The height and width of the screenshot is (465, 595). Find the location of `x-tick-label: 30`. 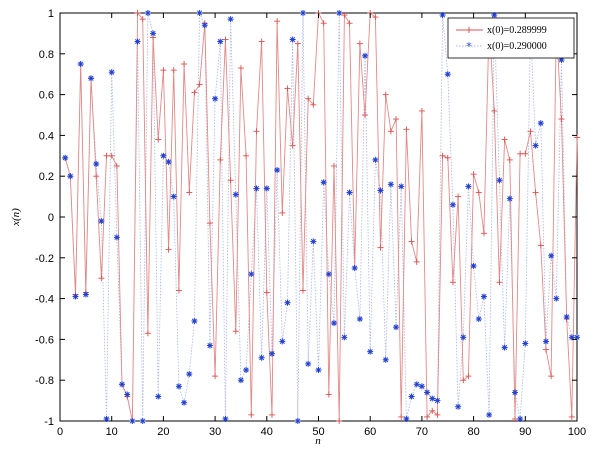

x-tick-label: 30 is located at coordinates (215, 432).